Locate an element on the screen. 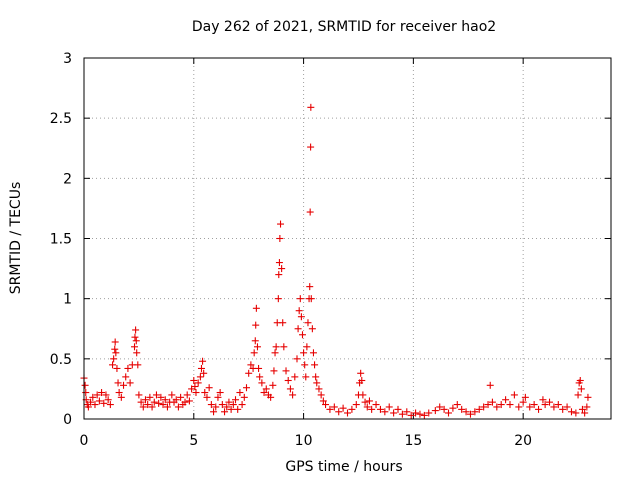  y-axis-label: SRMTID / TECUs is located at coordinates (16, 238).